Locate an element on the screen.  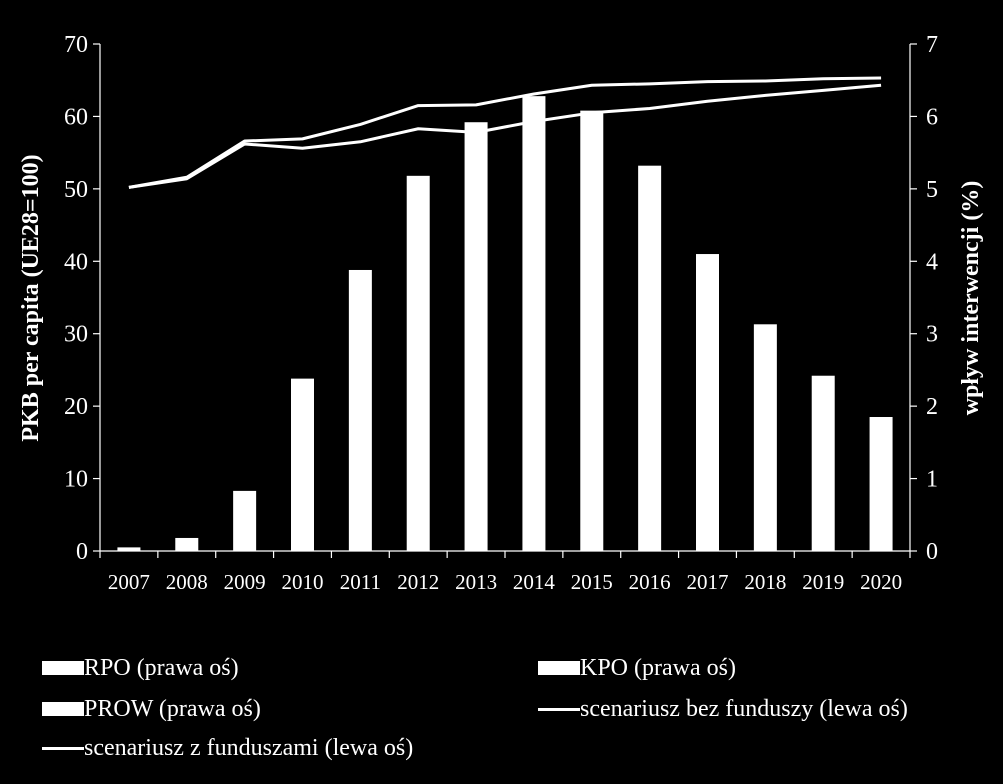
legend-swatch-z-funduszami is located at coordinates (63, 748).